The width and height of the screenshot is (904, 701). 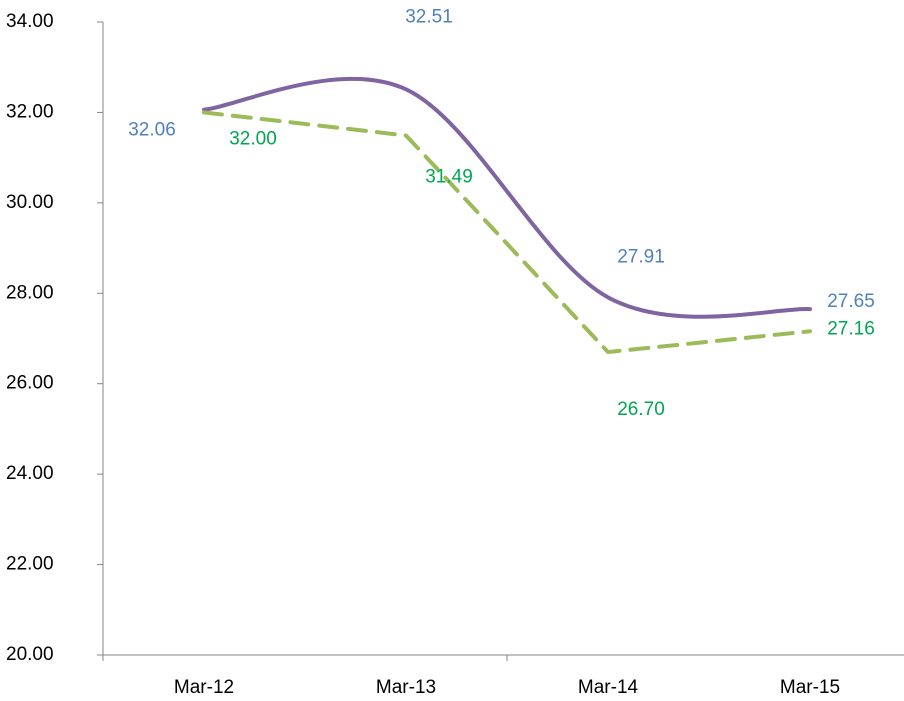 What do you see at coordinates (204, 687) in the screenshot?
I see `x-tick-label: Mar-12` at bounding box center [204, 687].